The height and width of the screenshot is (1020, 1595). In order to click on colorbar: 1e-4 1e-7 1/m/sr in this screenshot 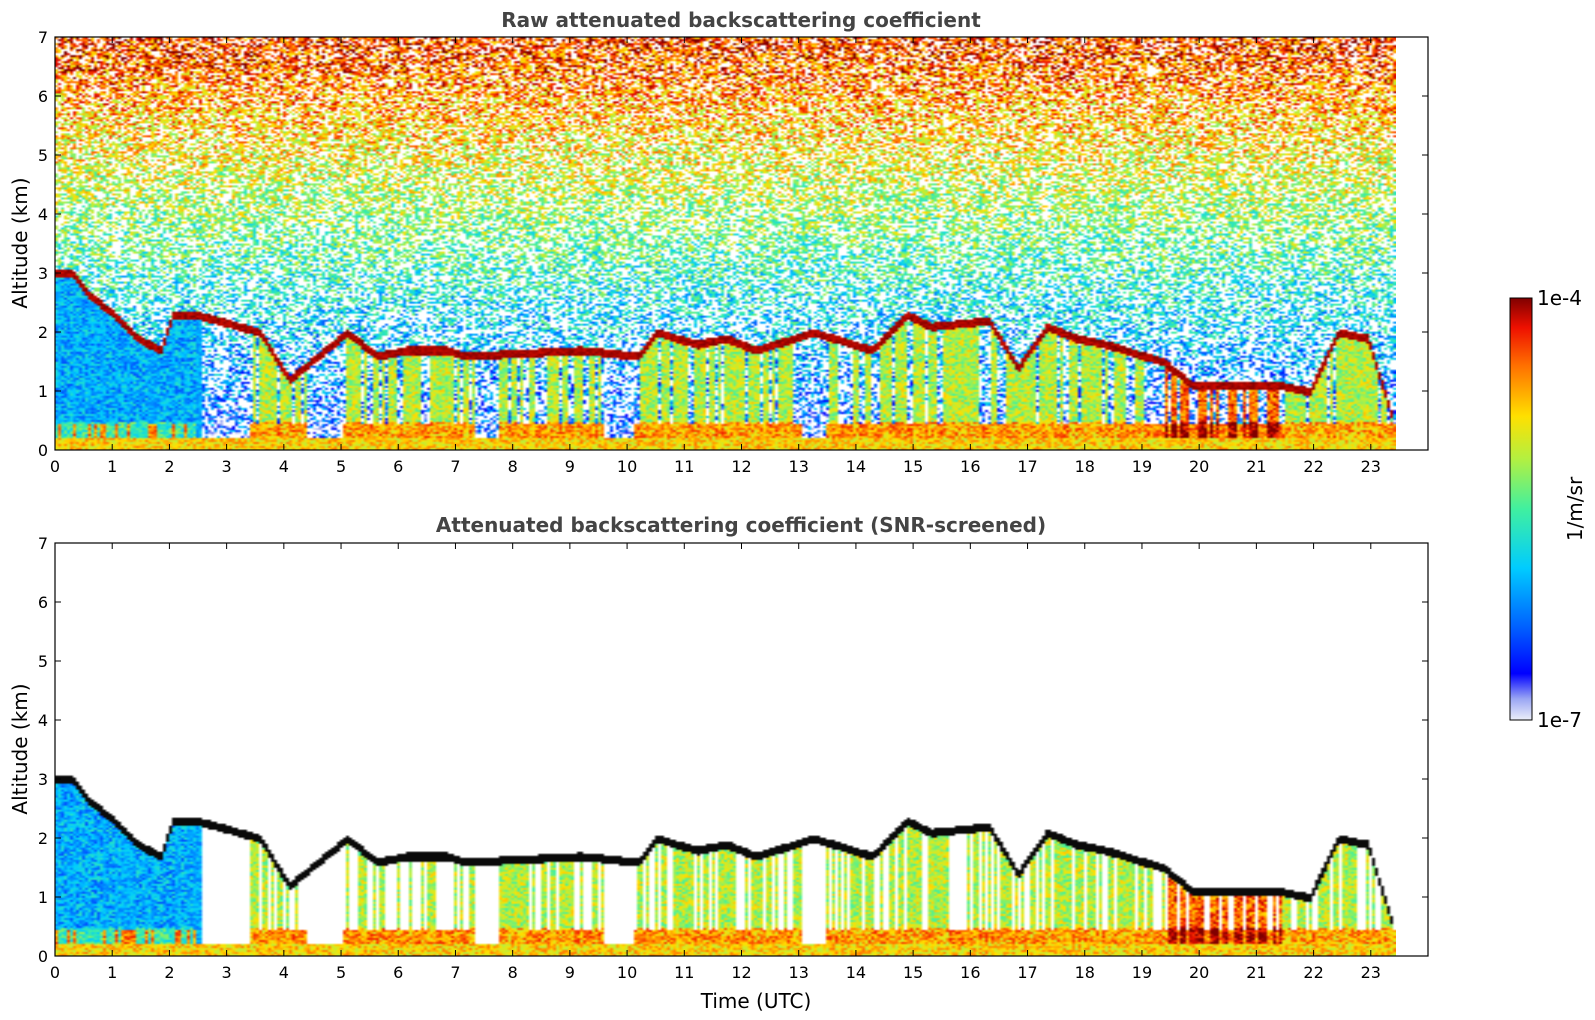, I will do `click(1548, 509)`.